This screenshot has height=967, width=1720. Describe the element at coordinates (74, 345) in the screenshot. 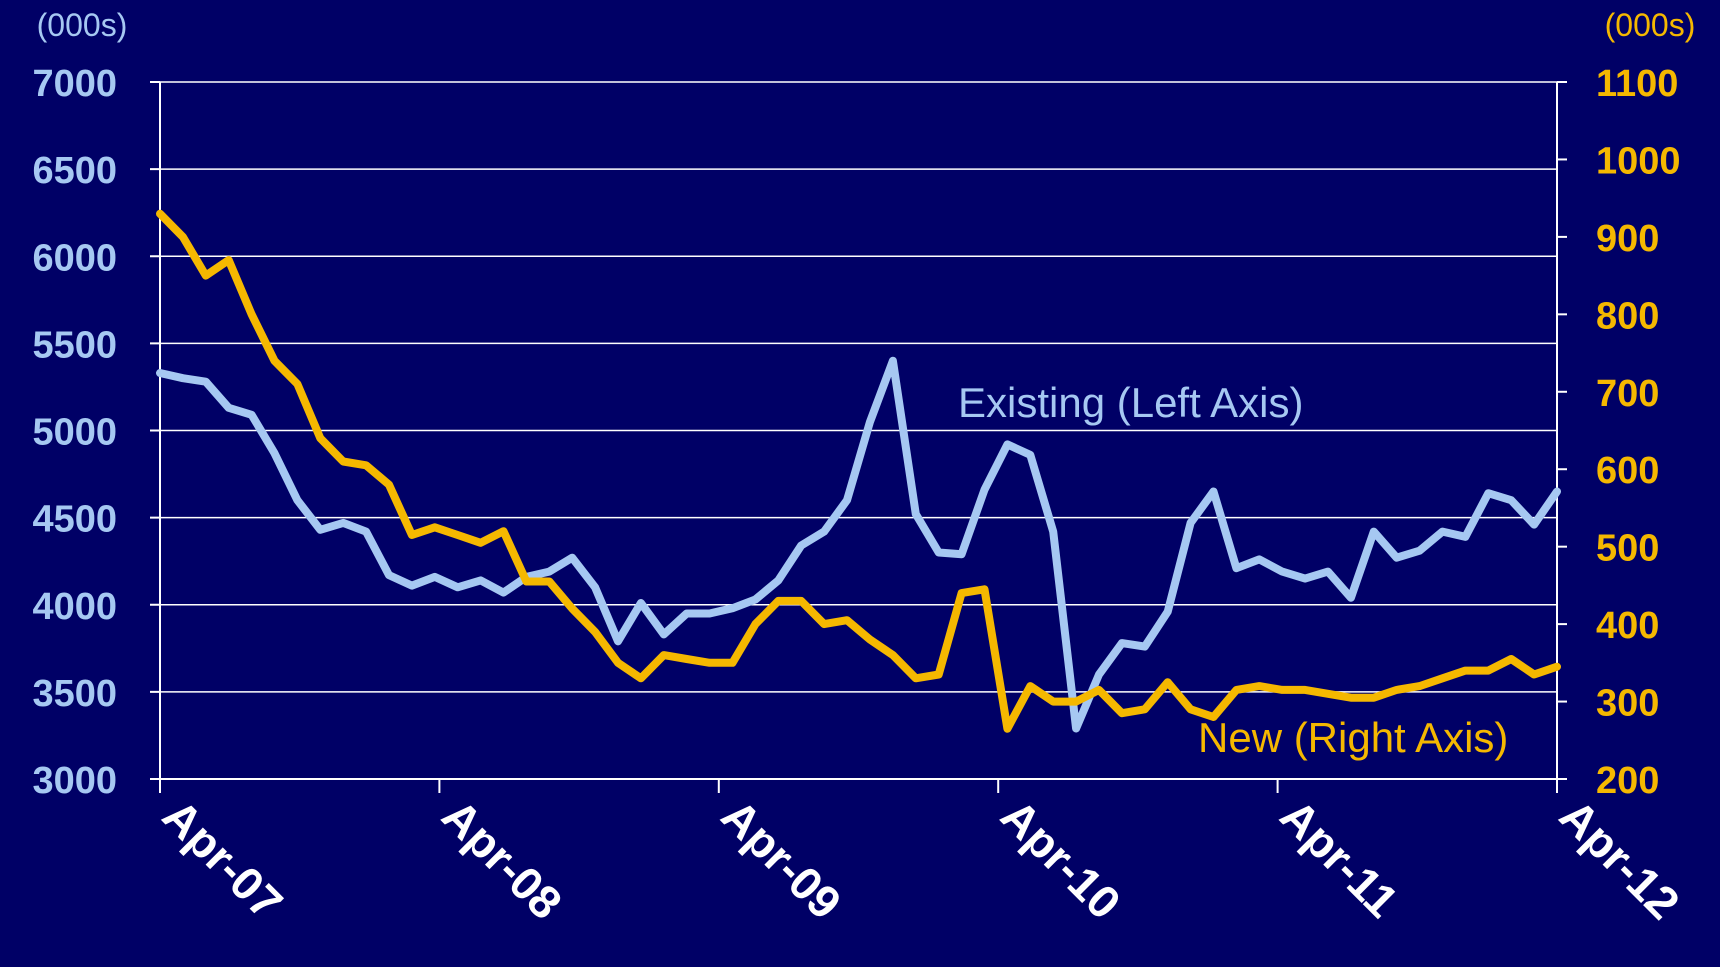

I see `left-axis-tick-label: 5500` at that location.